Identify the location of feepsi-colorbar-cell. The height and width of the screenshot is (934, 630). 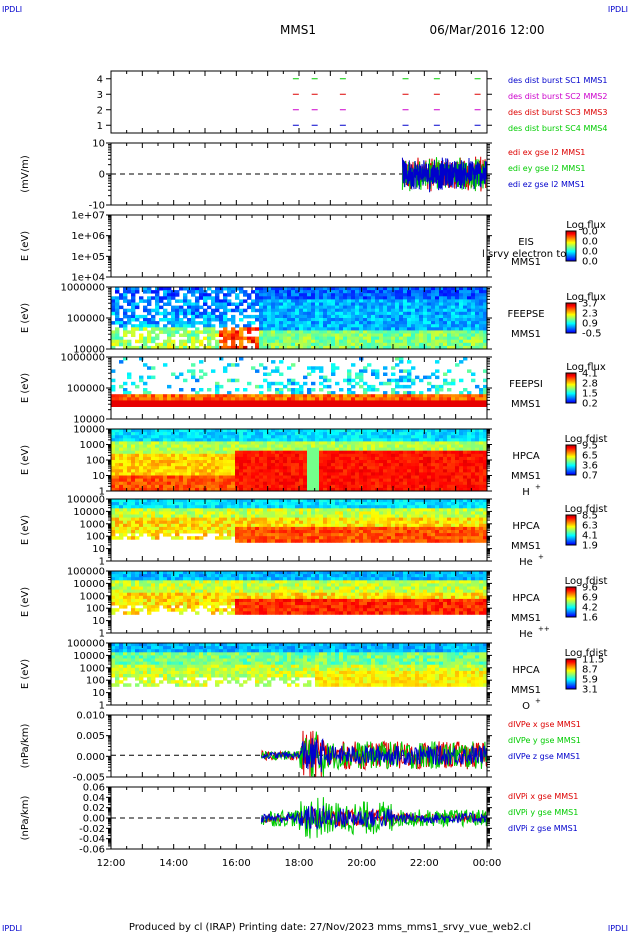
(571, 386).